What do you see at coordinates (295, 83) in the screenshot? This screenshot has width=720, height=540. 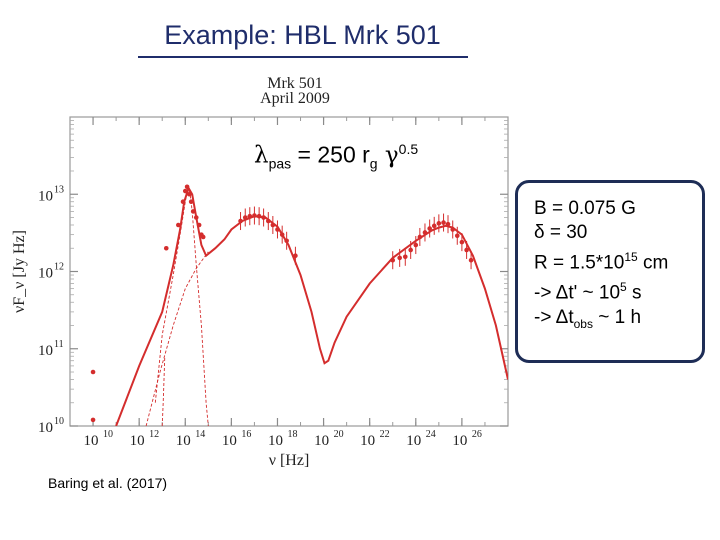 I see `chart-title: Mrk 501` at bounding box center [295, 83].